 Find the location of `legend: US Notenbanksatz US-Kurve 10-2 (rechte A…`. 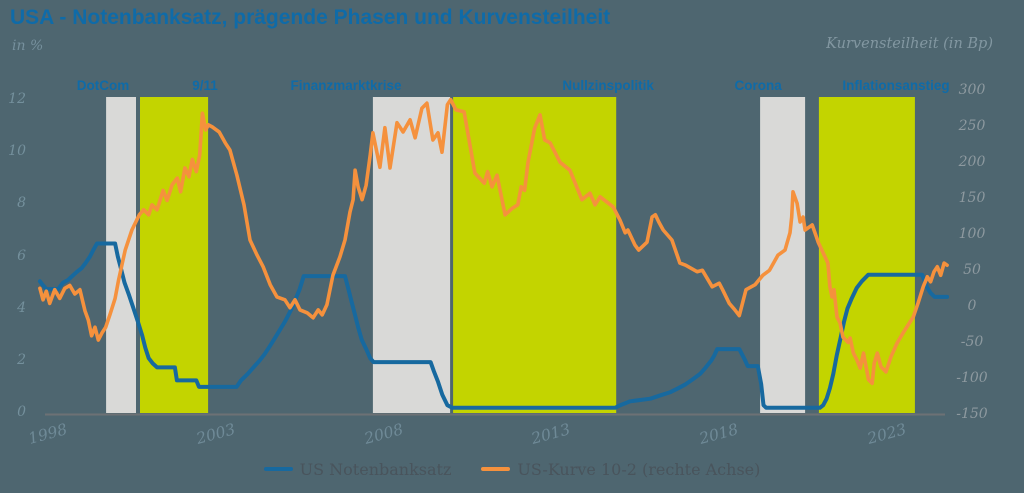

legend: US Notenbanksatz US-Kurve 10-2 (rechte A… is located at coordinates (512, 469).